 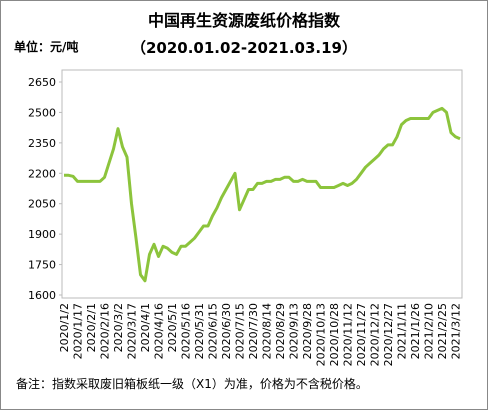 I want to click on x-tick-label: 2020/5/31, so click(x=199, y=331).